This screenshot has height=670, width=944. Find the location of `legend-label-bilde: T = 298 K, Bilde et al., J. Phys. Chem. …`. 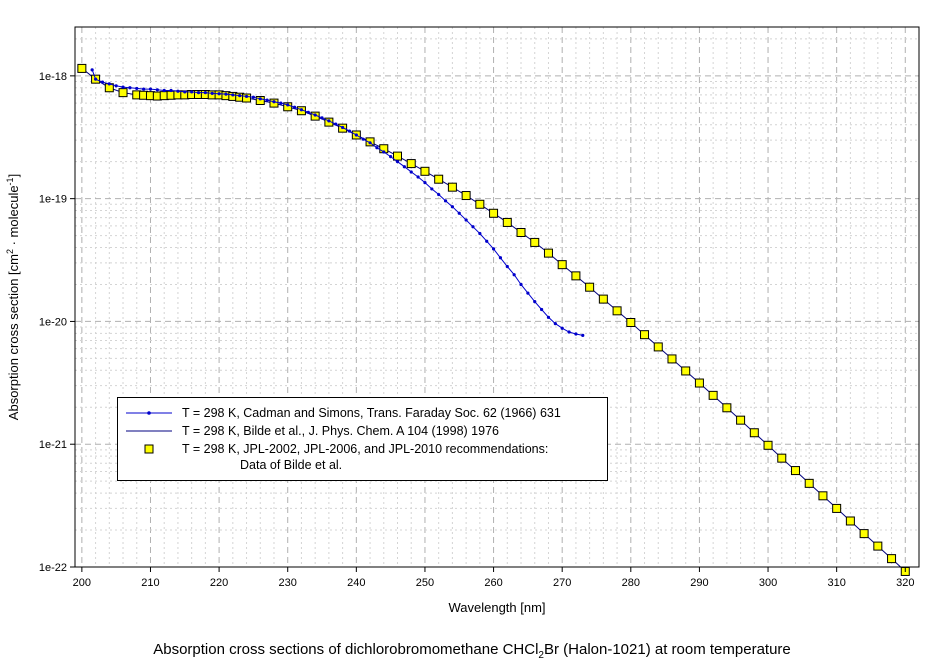

legend-label-bilde: T = 298 K, Bilde et al., J. Phys. Chem. … is located at coordinates (340, 431).